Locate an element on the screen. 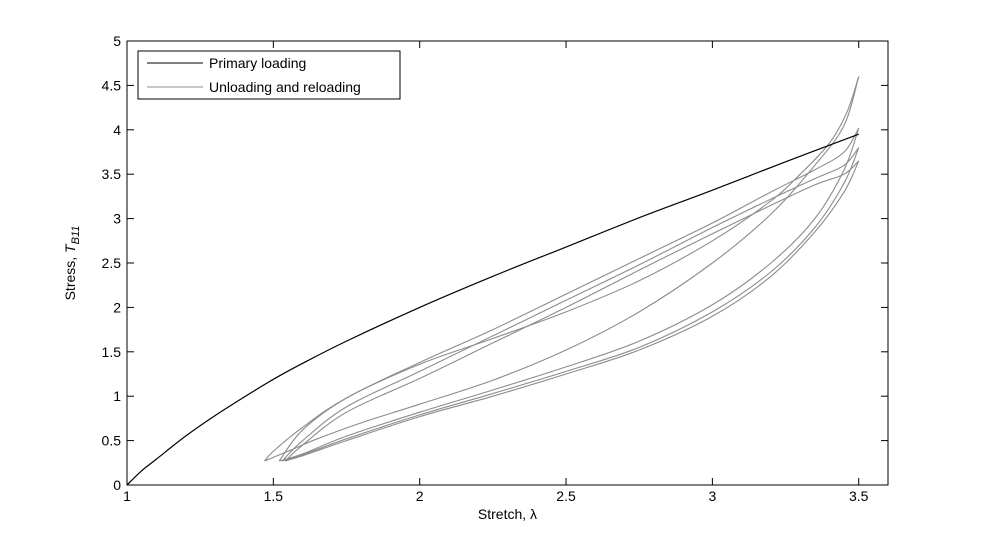 Image resolution: width=981 pixels, height=545 pixels. y-tick-label: 1 is located at coordinates (117, 396).